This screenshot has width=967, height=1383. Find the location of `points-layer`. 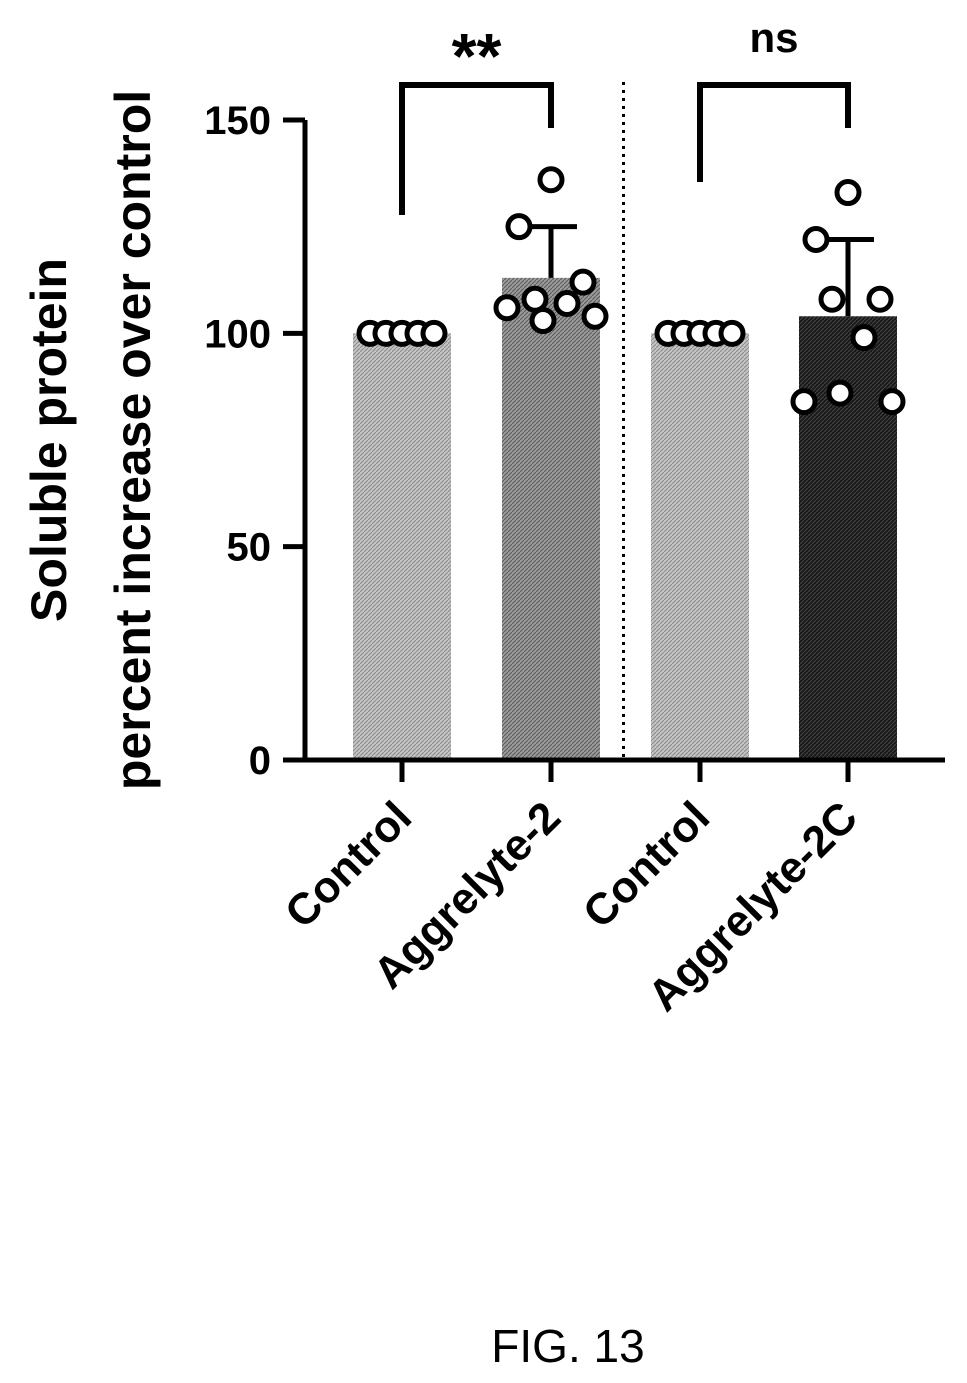

points-layer is located at coordinates (631, 291).